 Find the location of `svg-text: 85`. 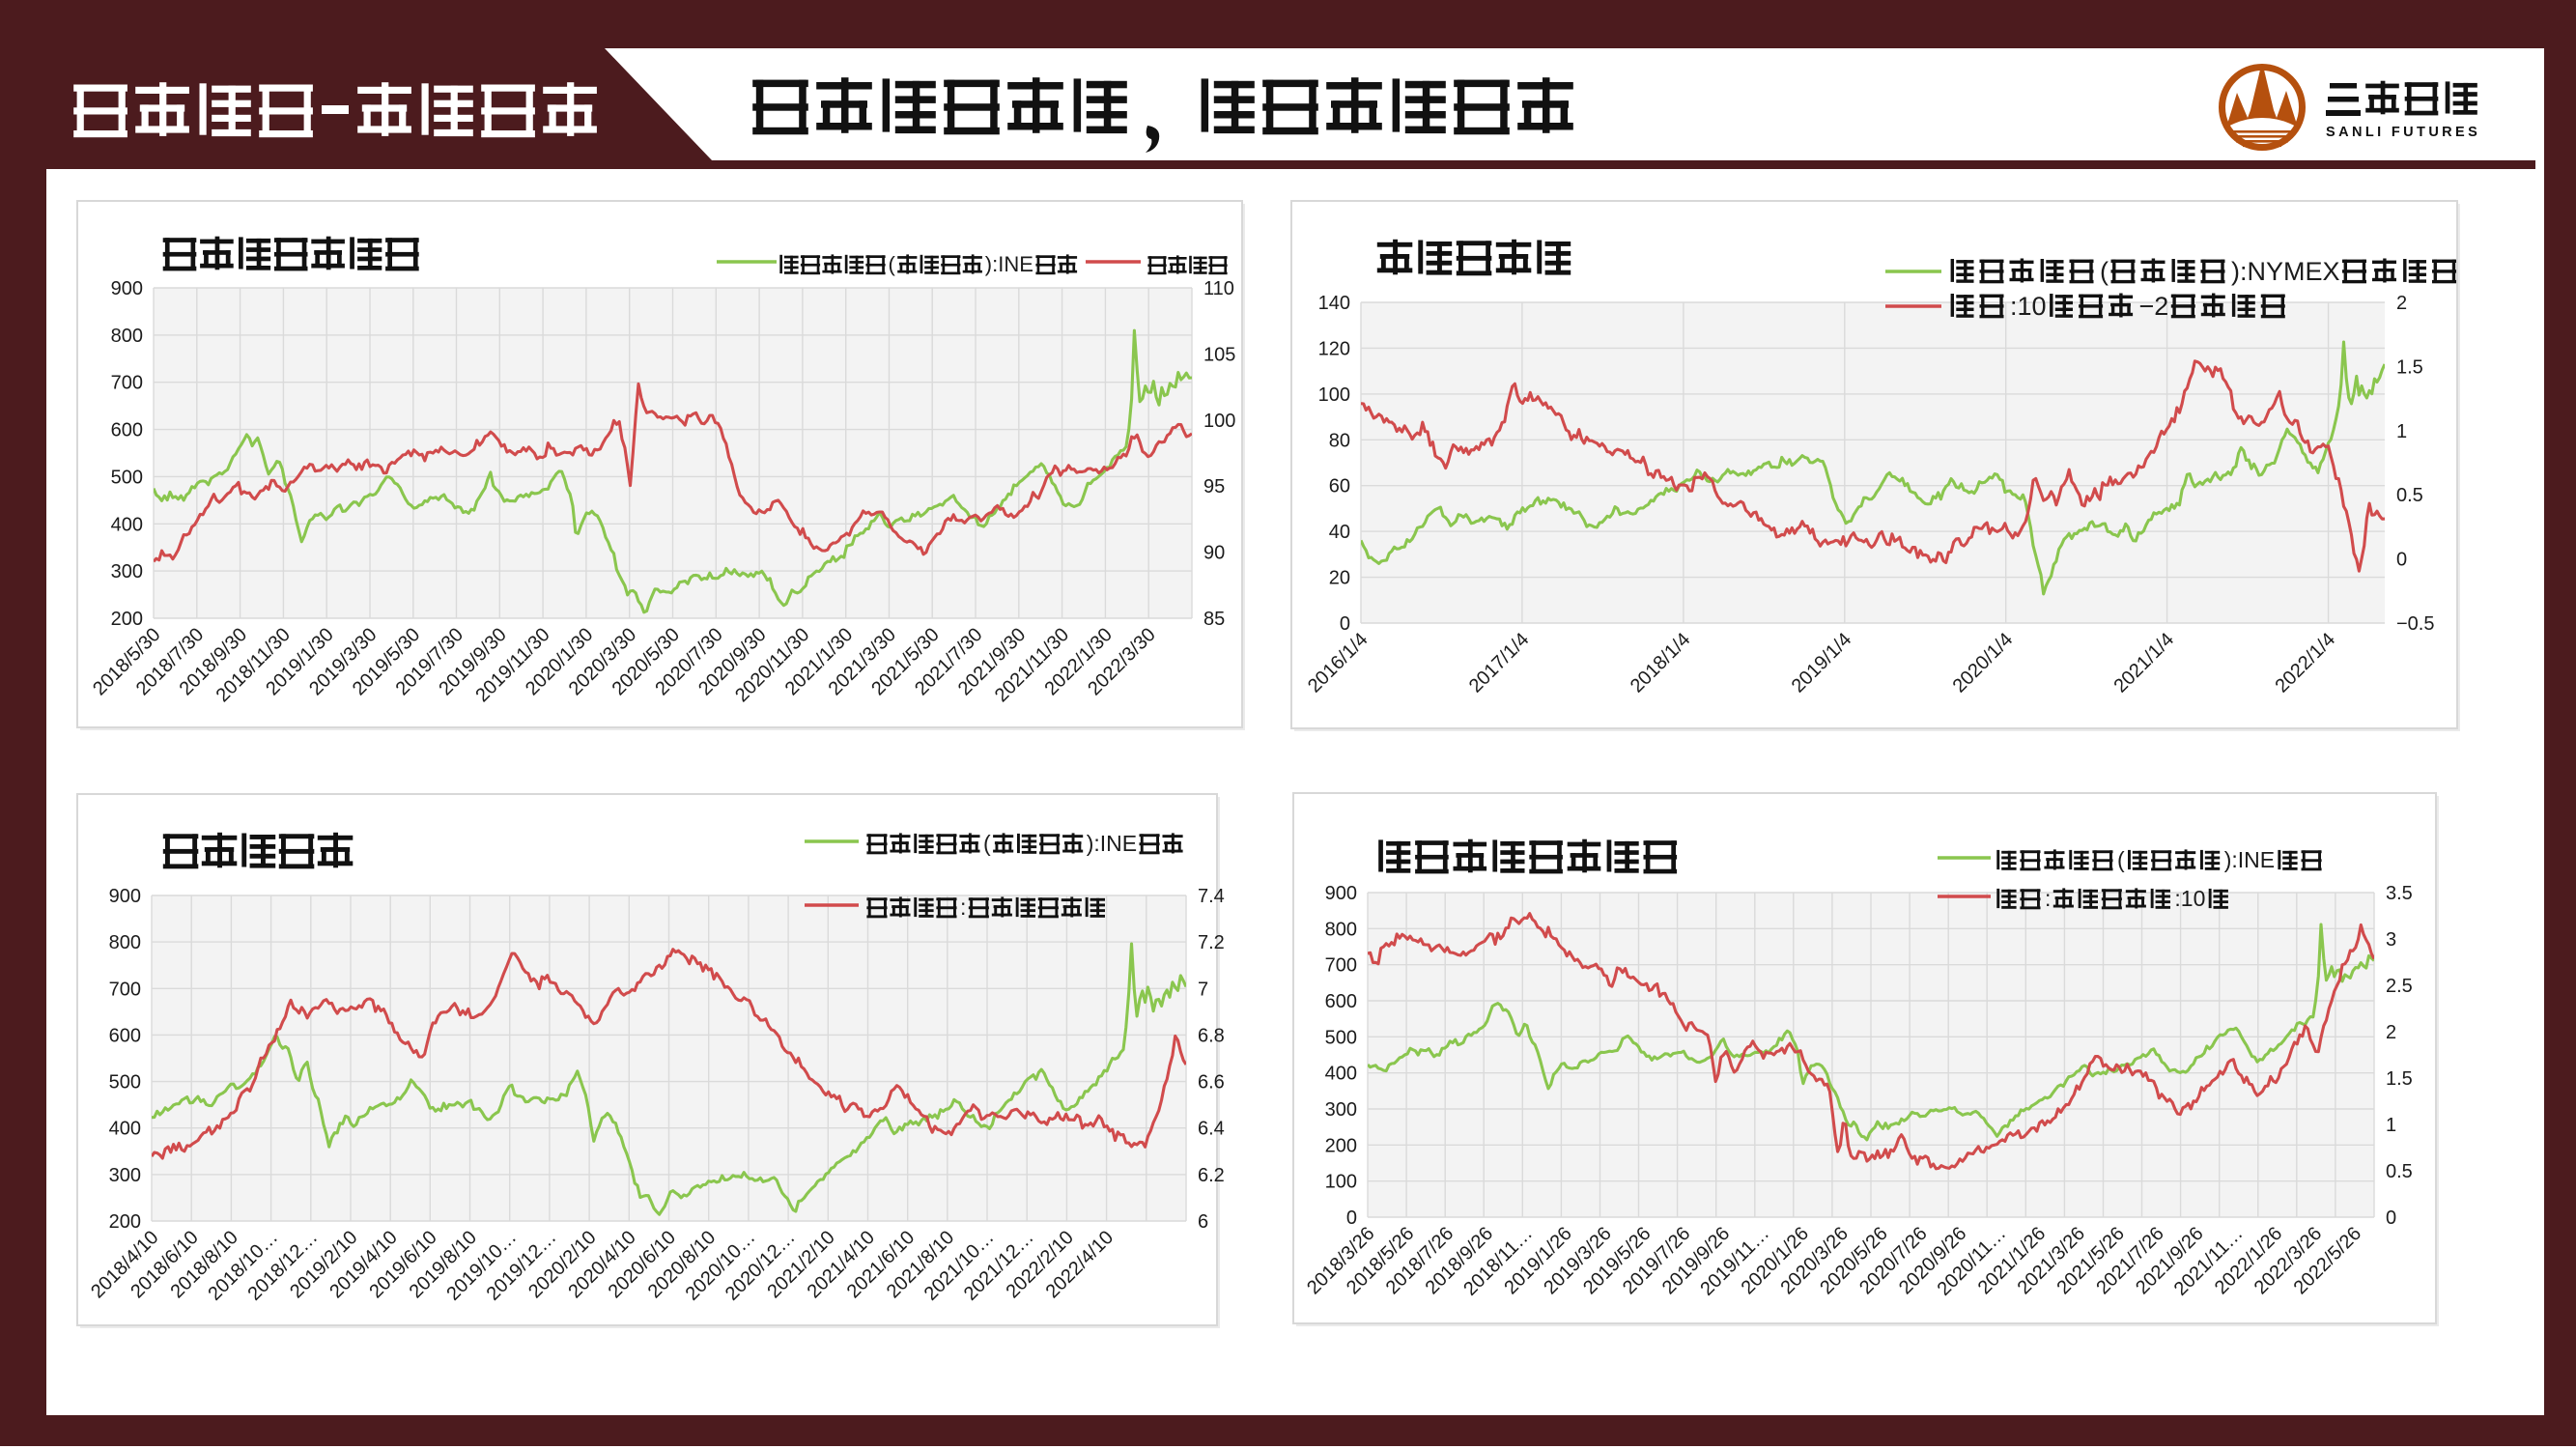

svg-text: 85 is located at coordinates (1214, 619).